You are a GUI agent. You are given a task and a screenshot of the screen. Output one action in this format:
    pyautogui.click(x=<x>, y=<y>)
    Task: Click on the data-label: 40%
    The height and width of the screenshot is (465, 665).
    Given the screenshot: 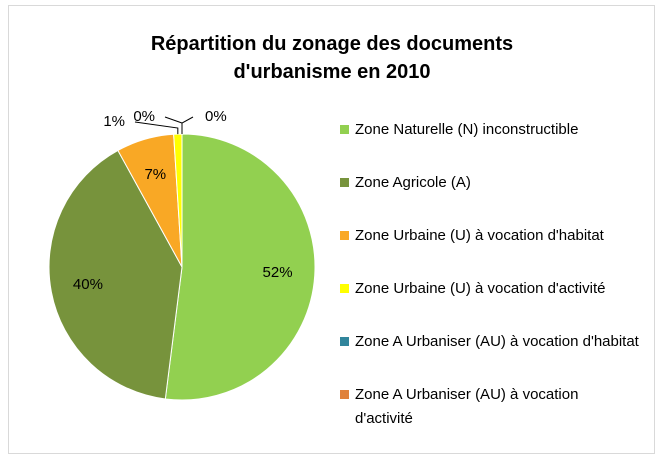 What is the action you would take?
    pyautogui.click(x=88, y=284)
    